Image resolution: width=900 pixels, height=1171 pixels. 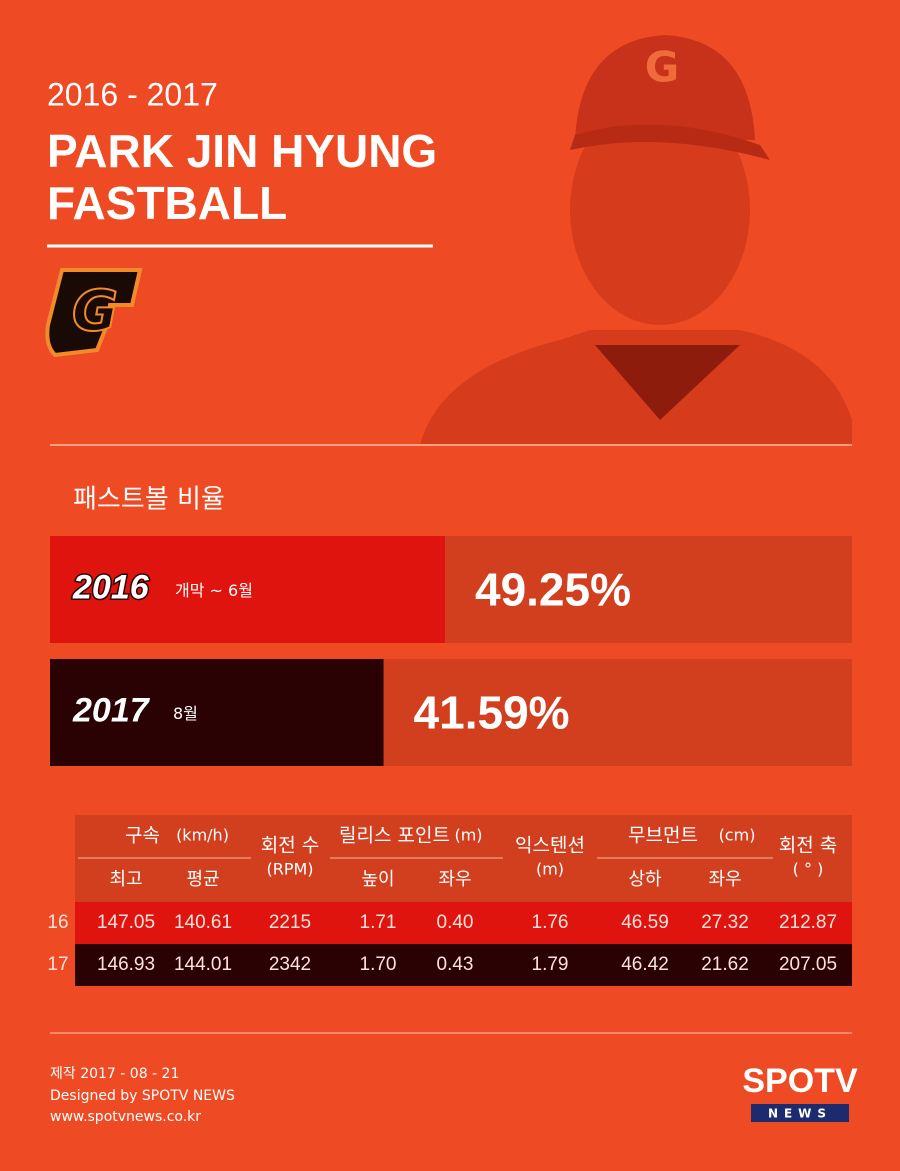 I want to click on table-cell: 0.40, so click(x=455, y=922).